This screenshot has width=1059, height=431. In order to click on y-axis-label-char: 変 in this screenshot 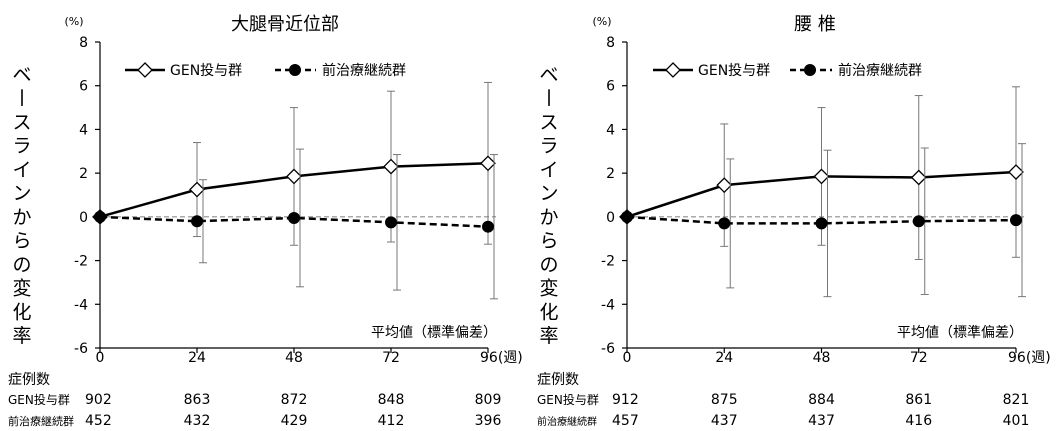, I will do `click(21, 289)`.